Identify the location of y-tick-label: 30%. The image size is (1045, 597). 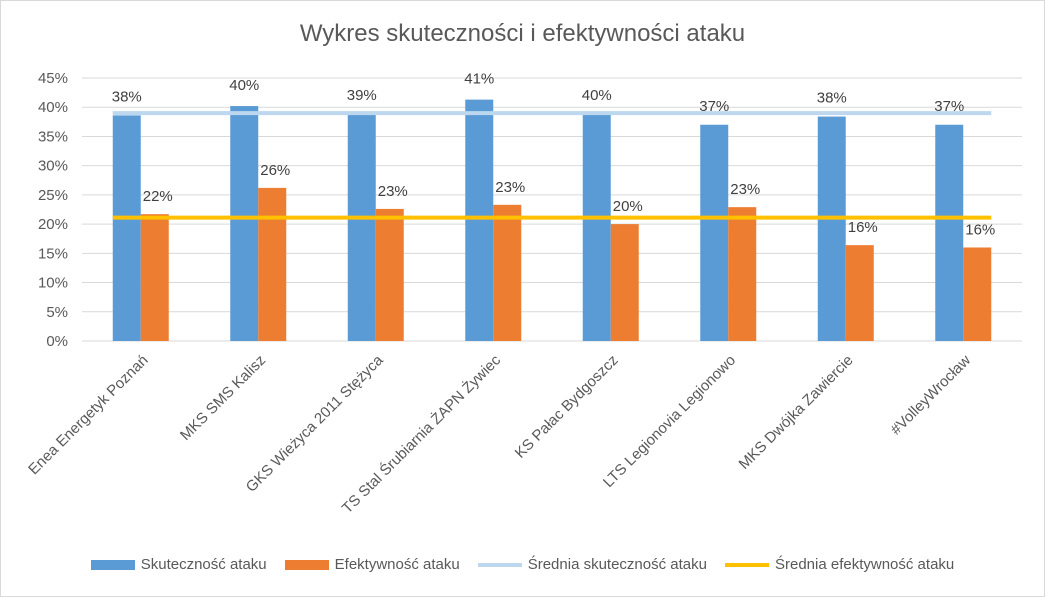
(53, 166).